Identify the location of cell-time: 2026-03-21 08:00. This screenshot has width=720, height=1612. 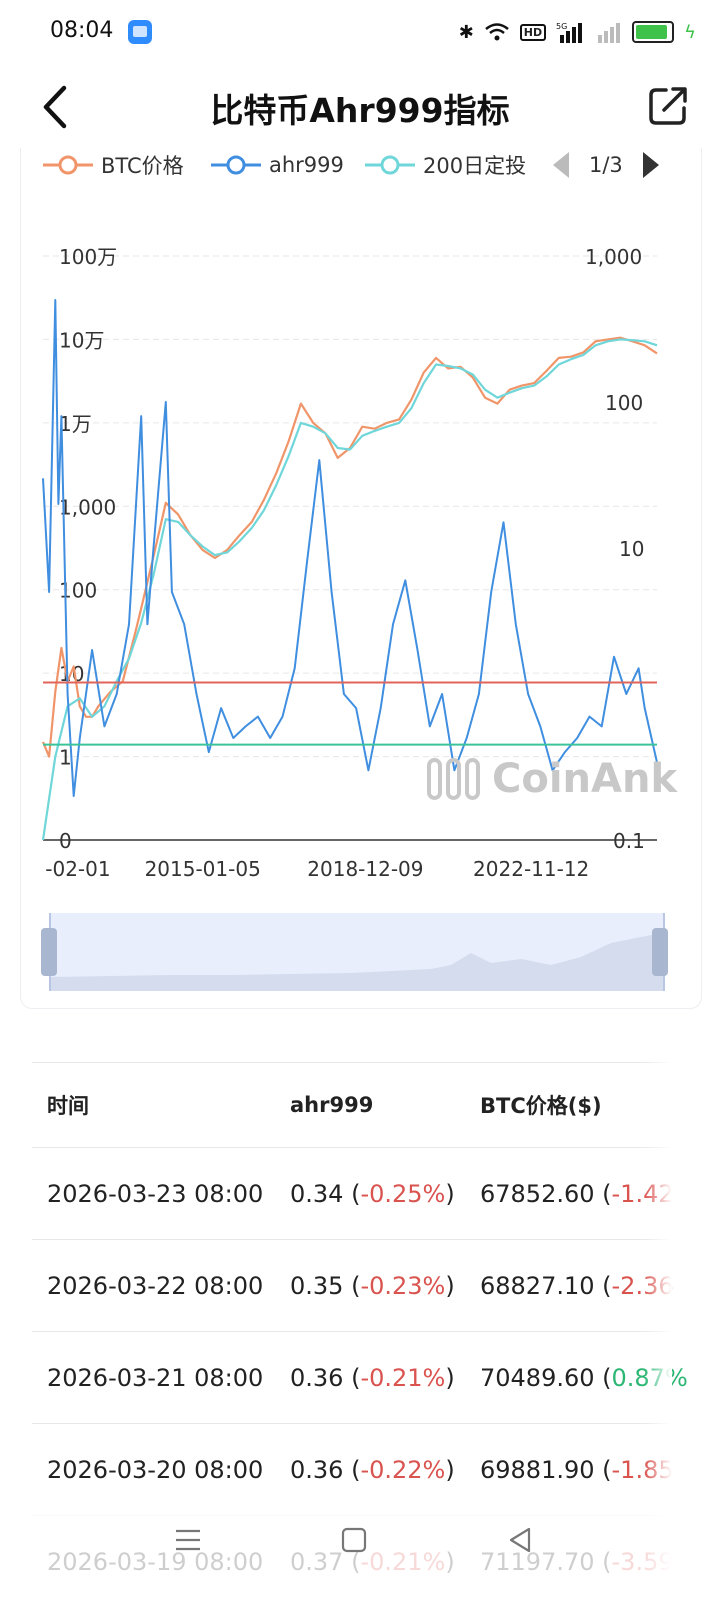
(155, 1377).